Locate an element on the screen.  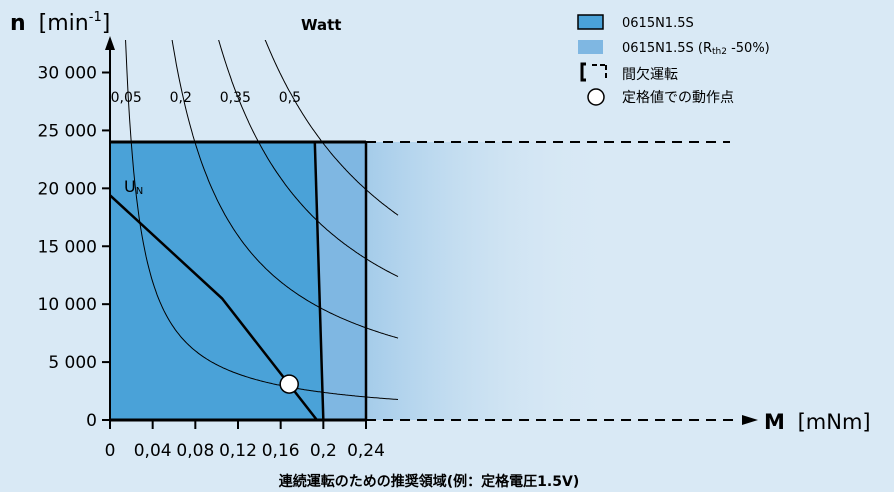
legend-swatch-rated-point is located at coordinates (596, 97).